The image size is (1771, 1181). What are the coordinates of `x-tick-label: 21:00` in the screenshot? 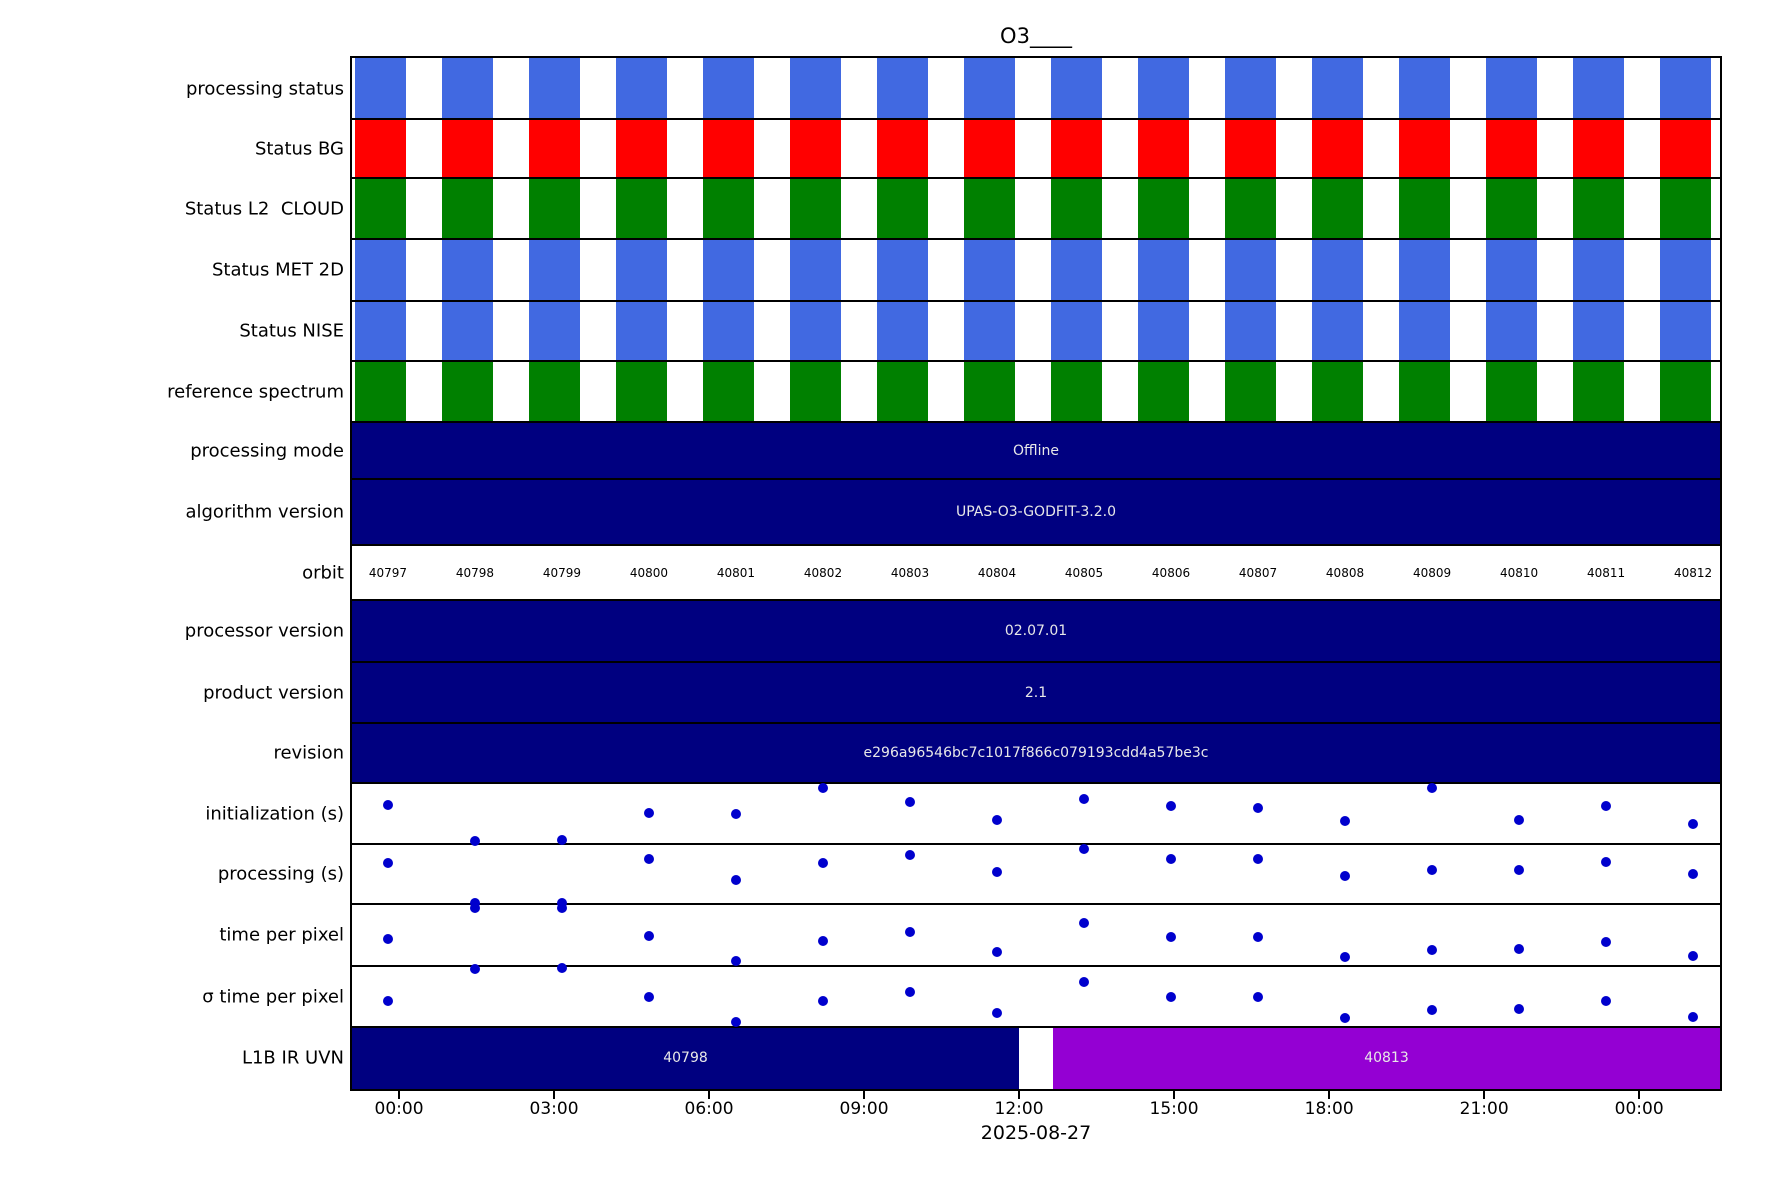 It's located at (1484, 1109).